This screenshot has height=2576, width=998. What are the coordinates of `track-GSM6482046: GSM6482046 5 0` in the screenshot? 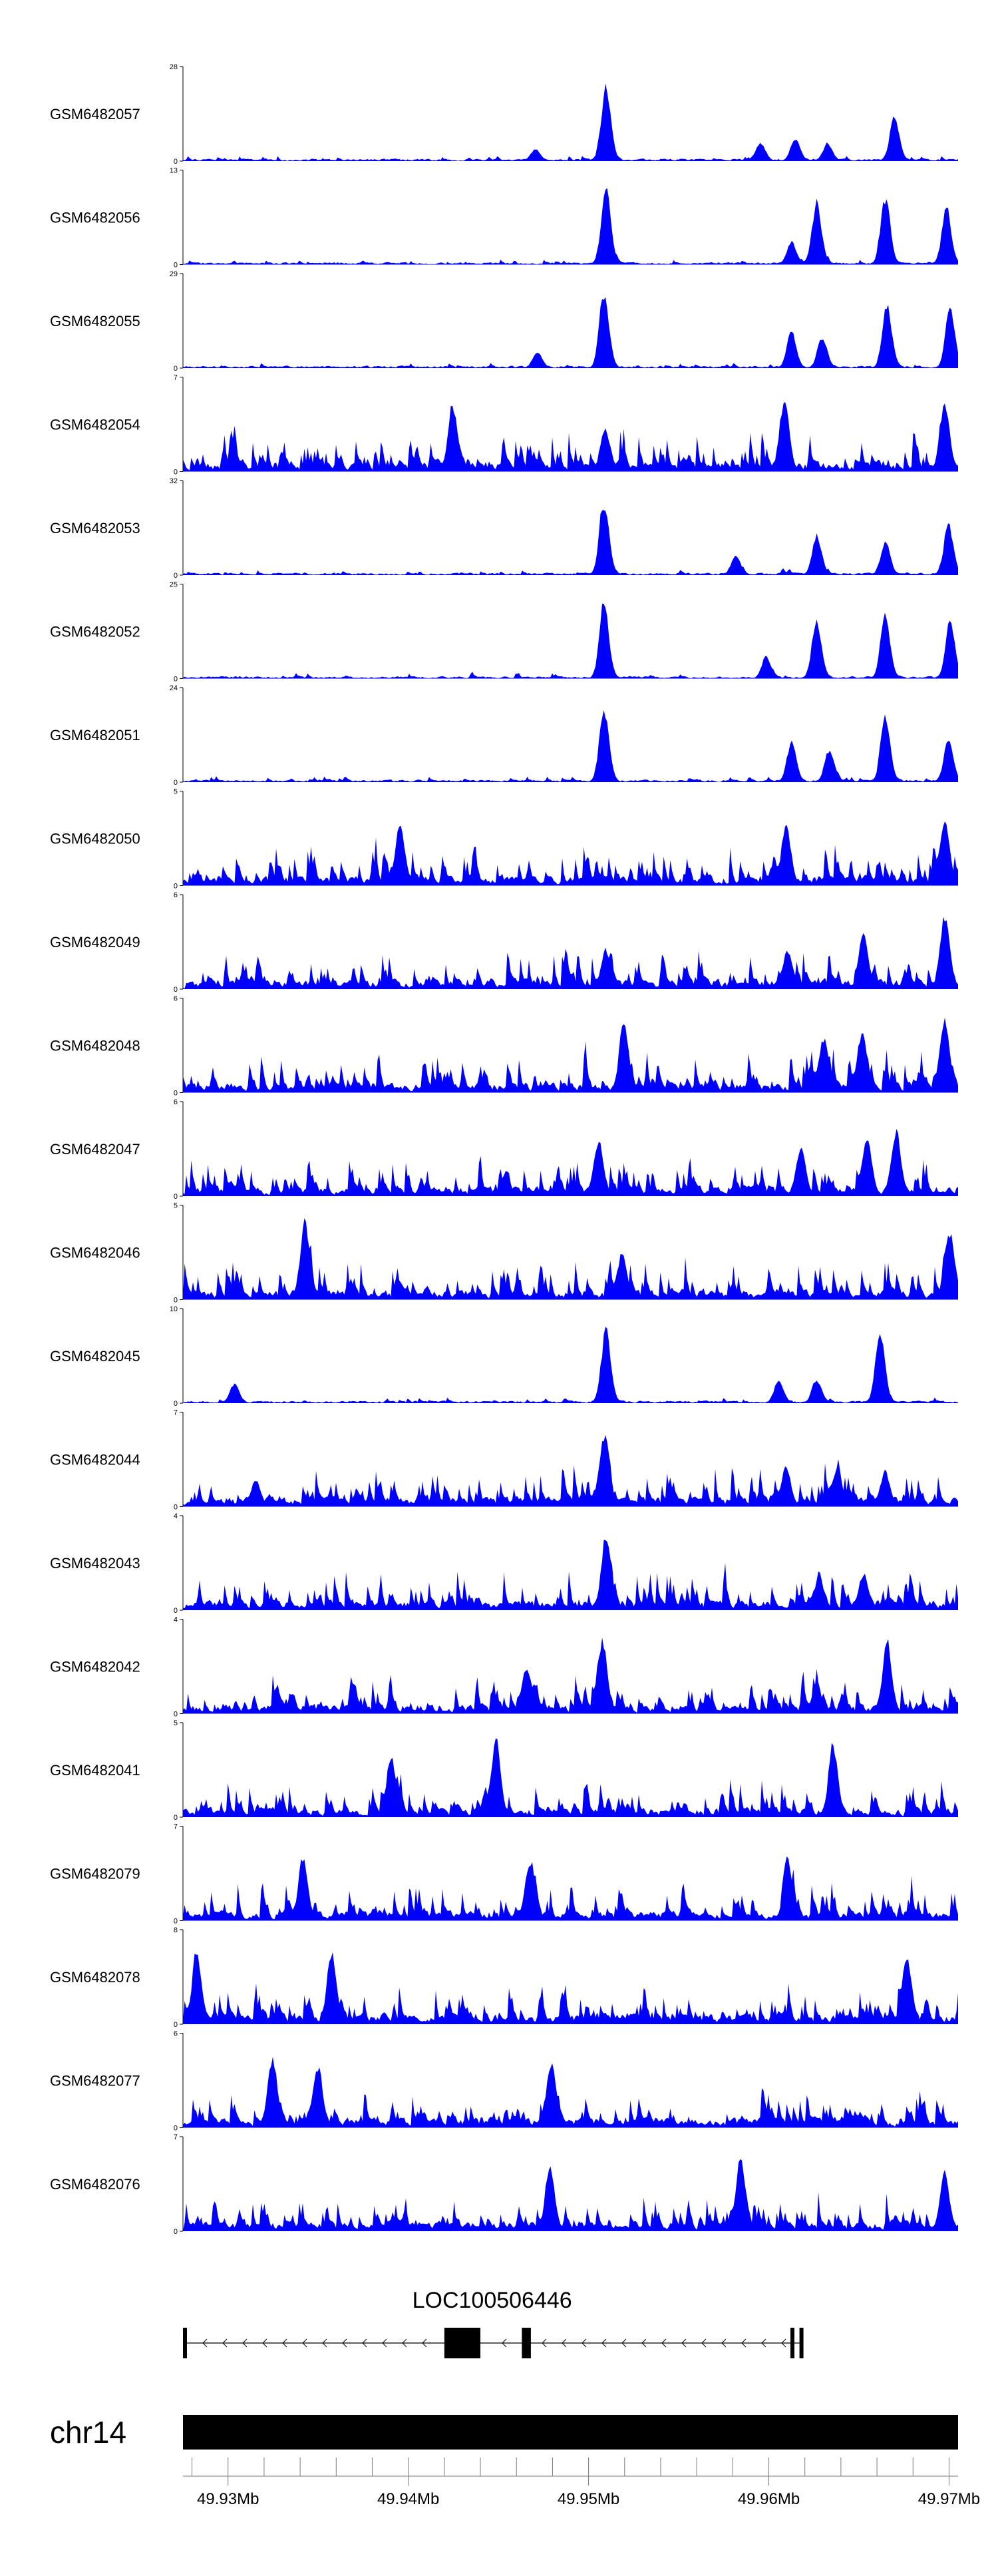 It's located at (504, 1253).